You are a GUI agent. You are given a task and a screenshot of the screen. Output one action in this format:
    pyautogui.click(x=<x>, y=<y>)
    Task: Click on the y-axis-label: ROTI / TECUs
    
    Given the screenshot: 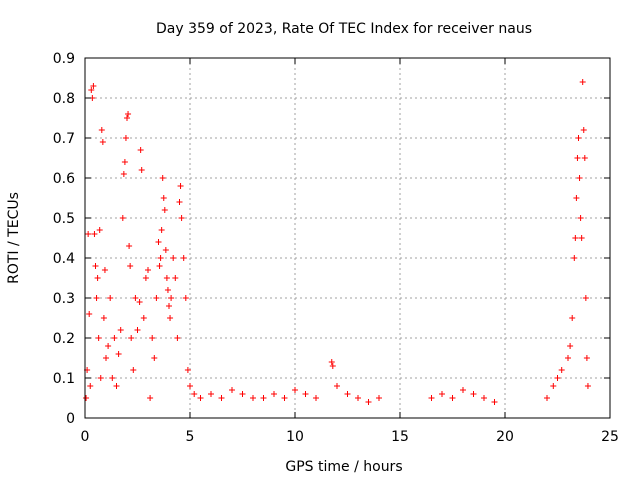 What is the action you would take?
    pyautogui.click(x=14, y=238)
    